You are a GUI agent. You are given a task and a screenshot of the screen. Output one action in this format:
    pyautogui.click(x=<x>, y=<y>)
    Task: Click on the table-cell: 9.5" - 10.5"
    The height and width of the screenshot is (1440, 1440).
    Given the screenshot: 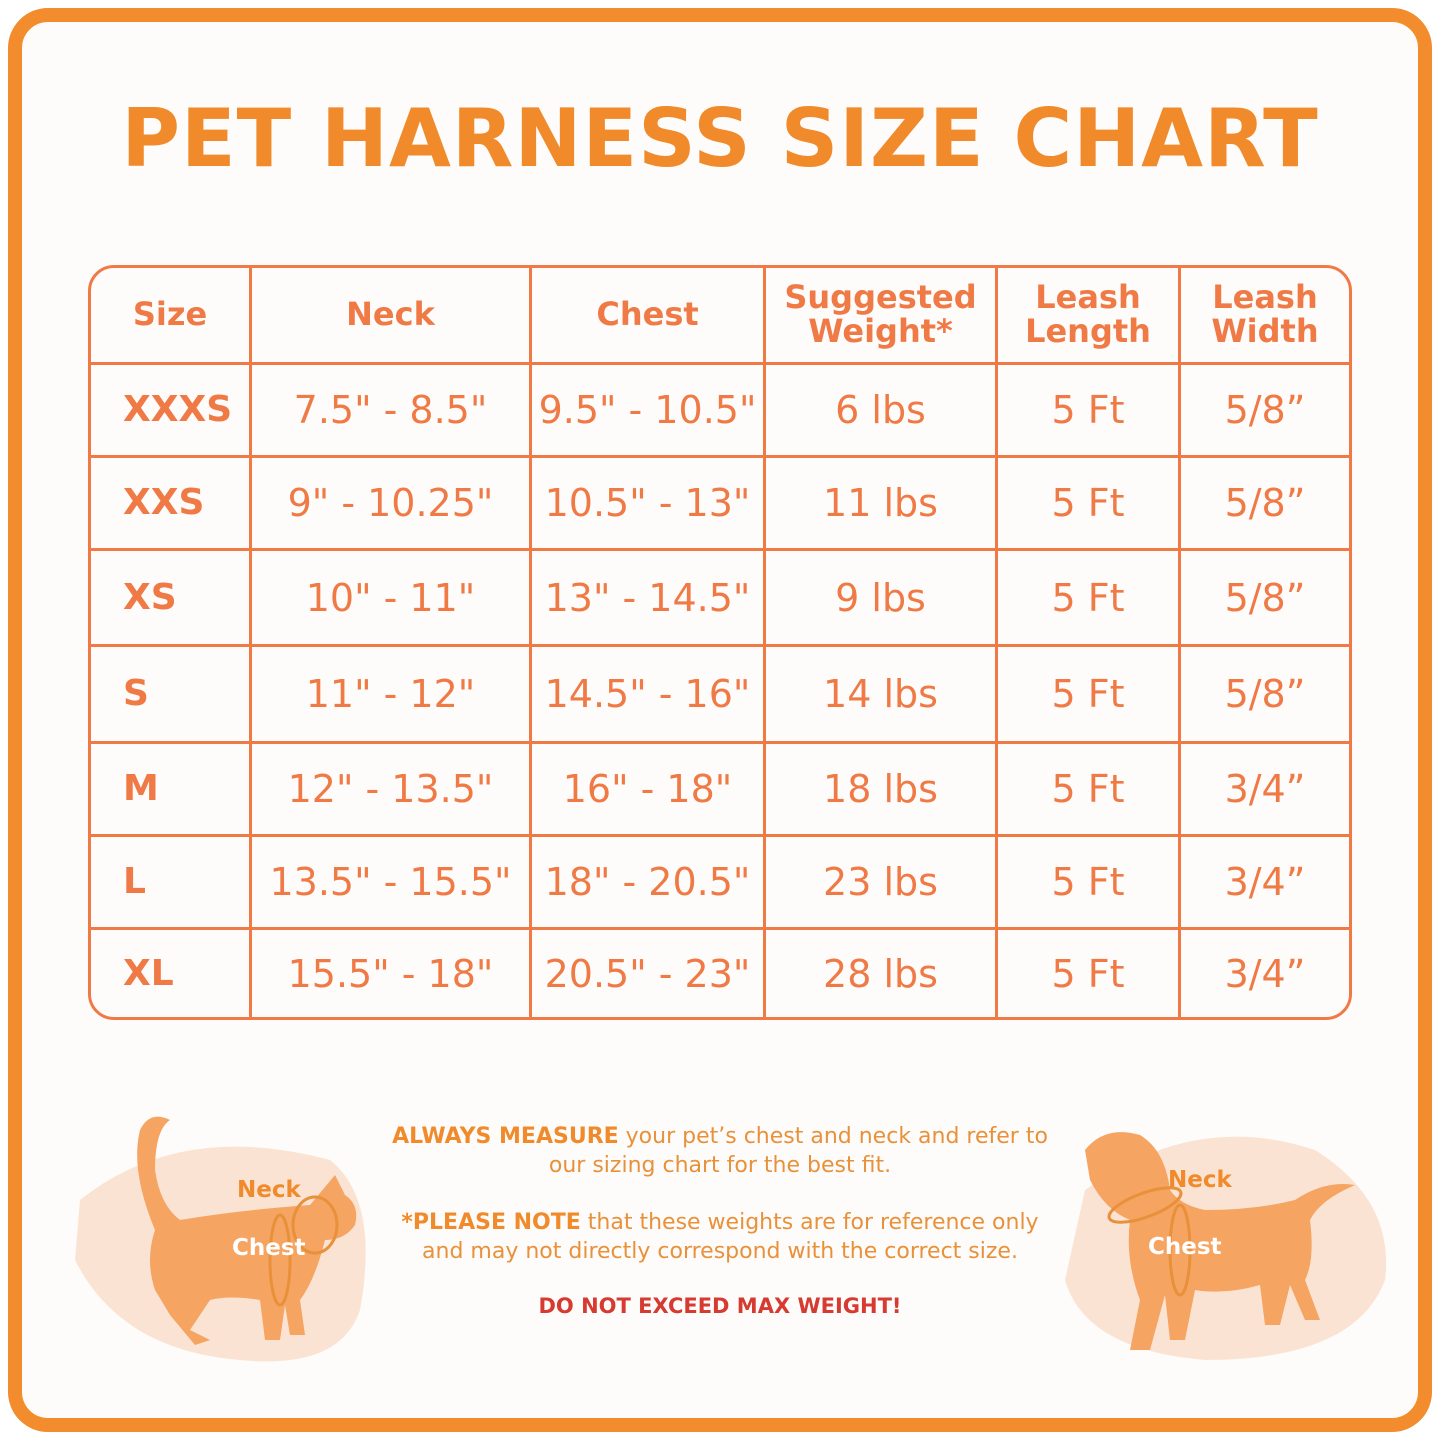 What is the action you would take?
    pyautogui.click(x=649, y=411)
    